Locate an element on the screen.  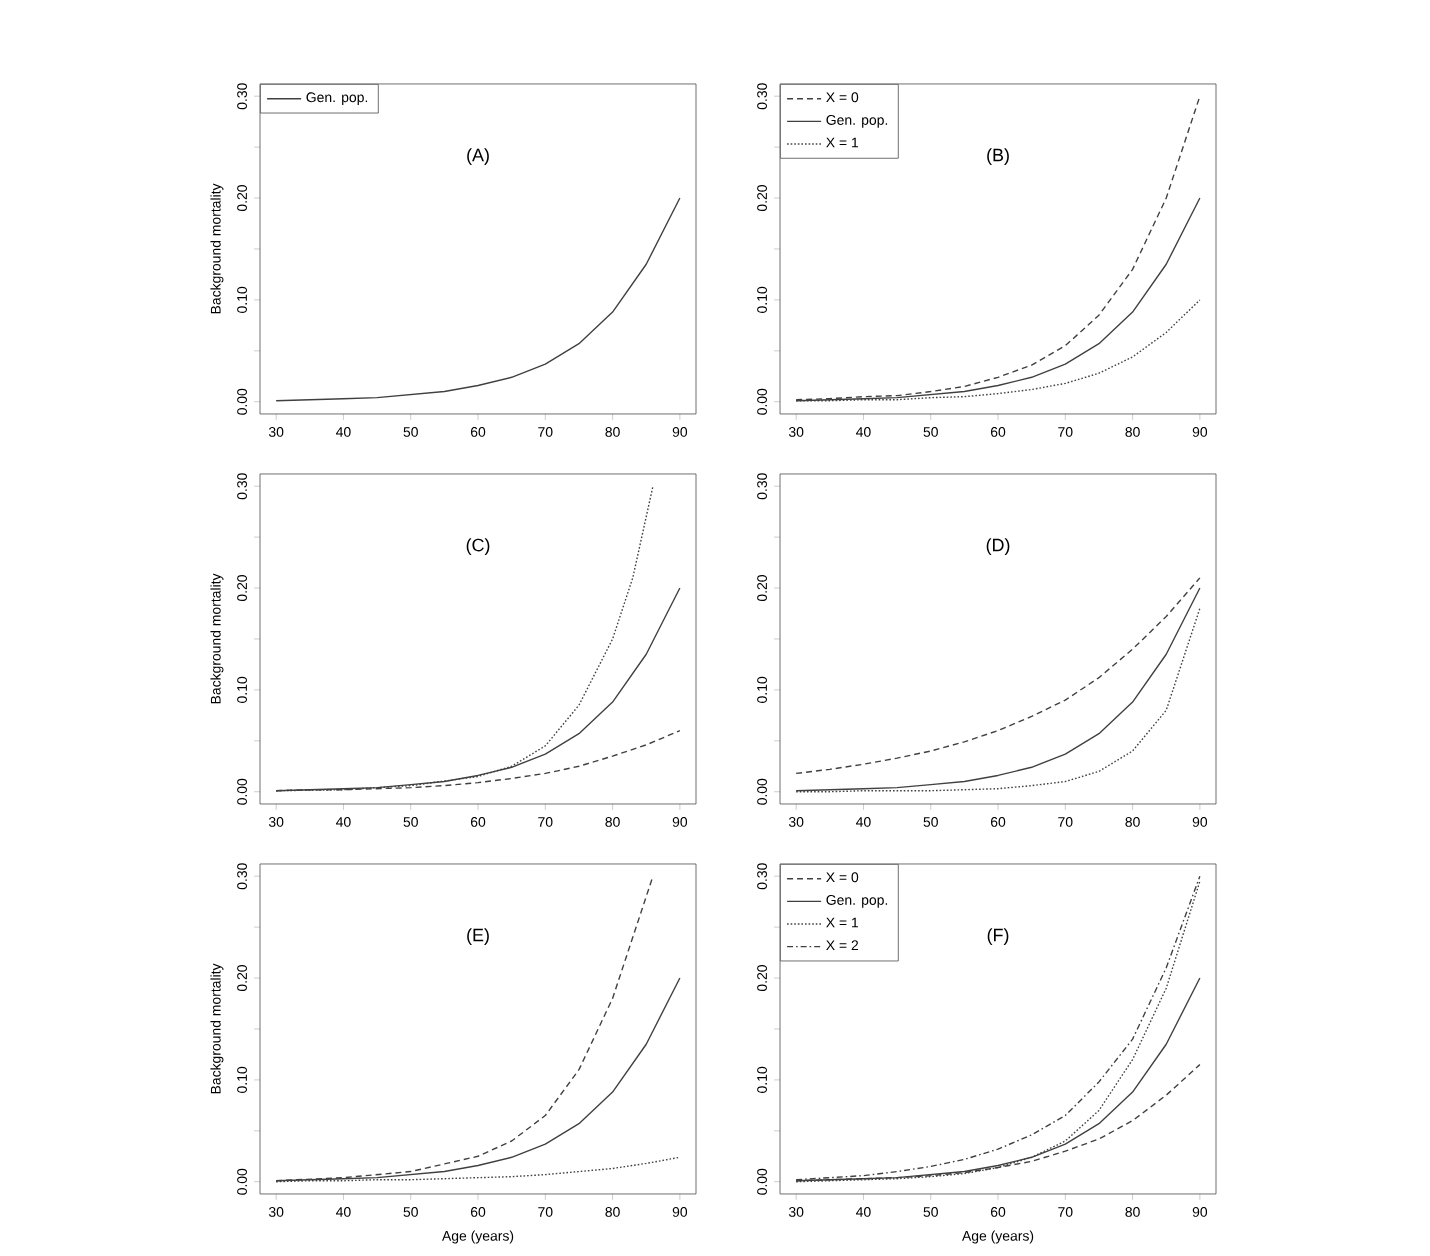
annotation: (A) is located at coordinates (478, 156).